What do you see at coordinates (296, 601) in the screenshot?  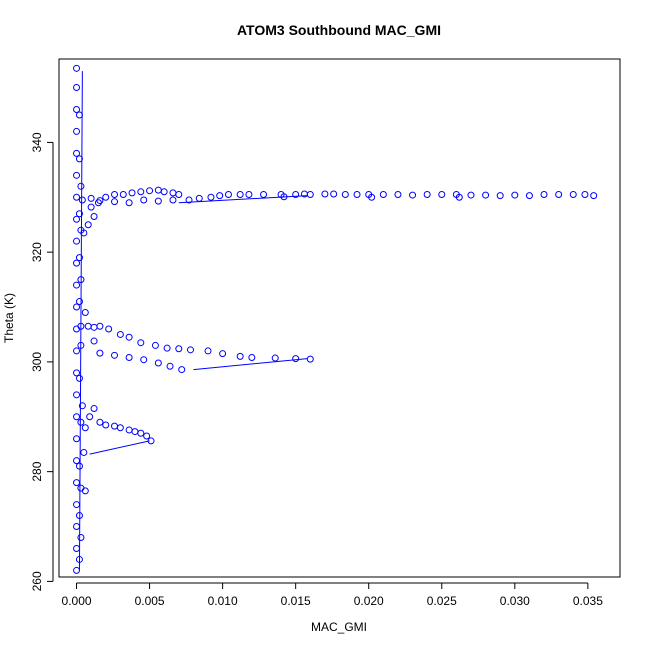 I see `x-tick-label: 0.015` at bounding box center [296, 601].